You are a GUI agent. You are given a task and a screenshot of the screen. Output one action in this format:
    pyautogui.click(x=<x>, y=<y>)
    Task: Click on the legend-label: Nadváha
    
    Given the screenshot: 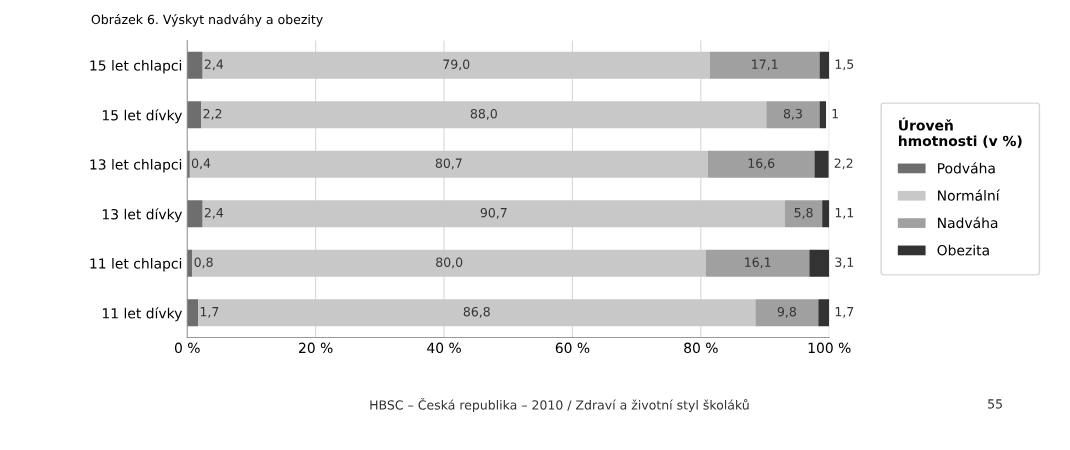 What is the action you would take?
    pyautogui.click(x=968, y=222)
    